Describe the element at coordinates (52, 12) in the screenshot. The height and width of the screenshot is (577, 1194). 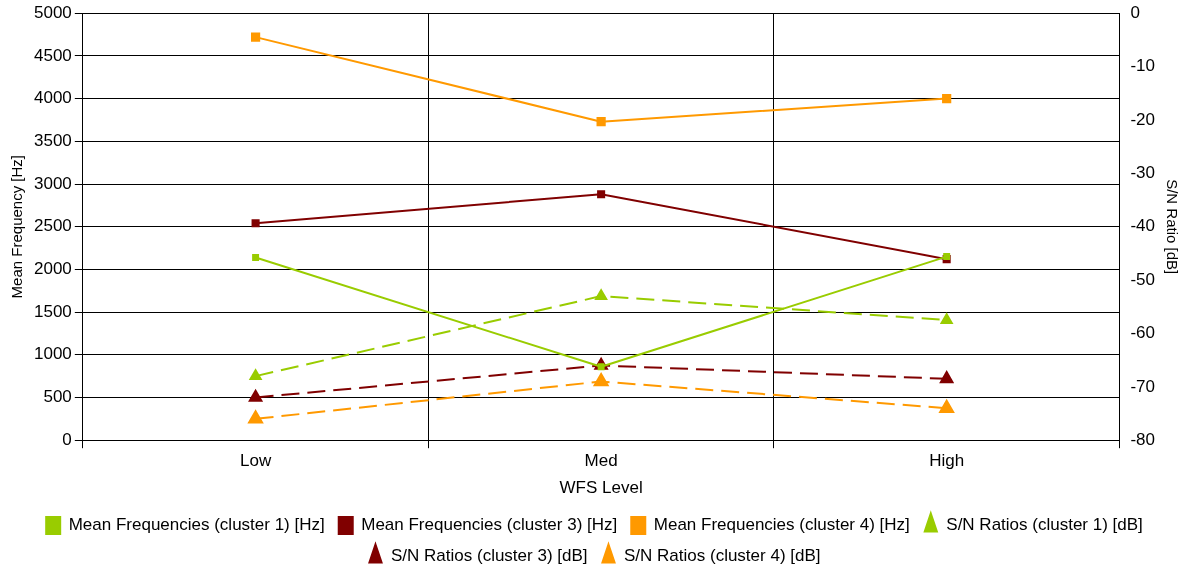
I see `y-tick-label: 5000` at that location.